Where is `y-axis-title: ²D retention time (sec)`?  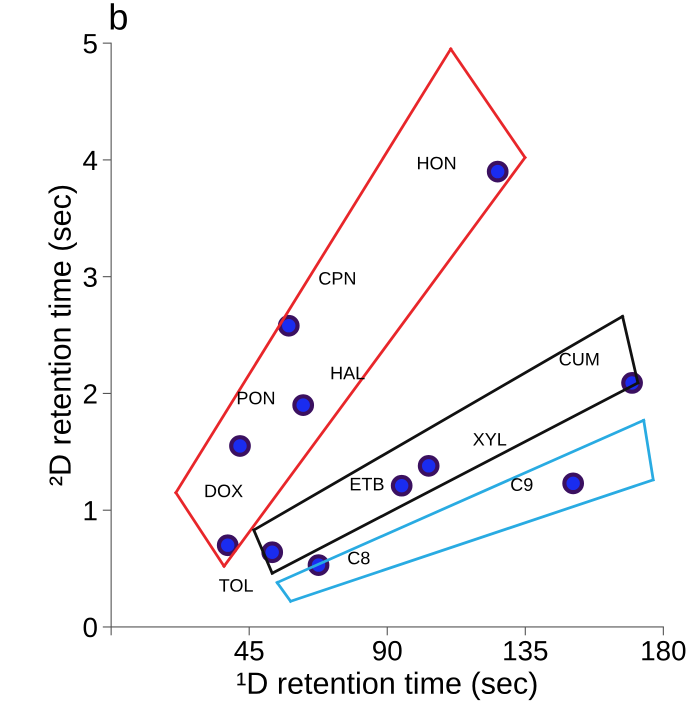 y-axis-title: ²D retention time (sec) is located at coordinates (62, 336).